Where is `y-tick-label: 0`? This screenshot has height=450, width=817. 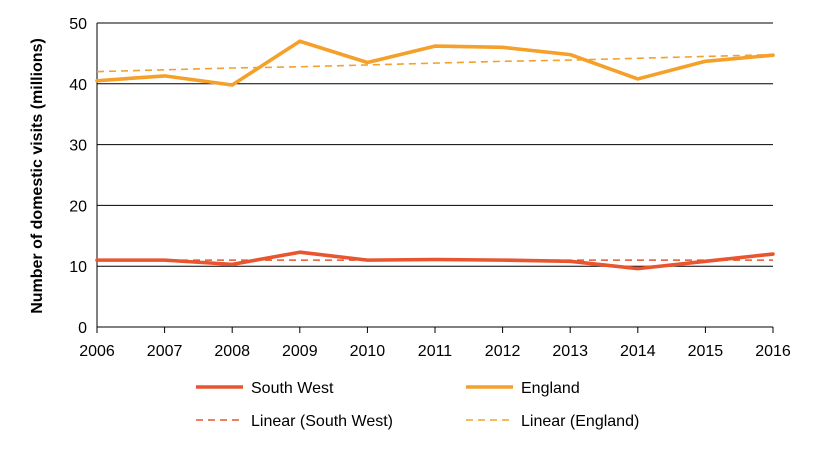 y-tick-label: 0 is located at coordinates (82, 328).